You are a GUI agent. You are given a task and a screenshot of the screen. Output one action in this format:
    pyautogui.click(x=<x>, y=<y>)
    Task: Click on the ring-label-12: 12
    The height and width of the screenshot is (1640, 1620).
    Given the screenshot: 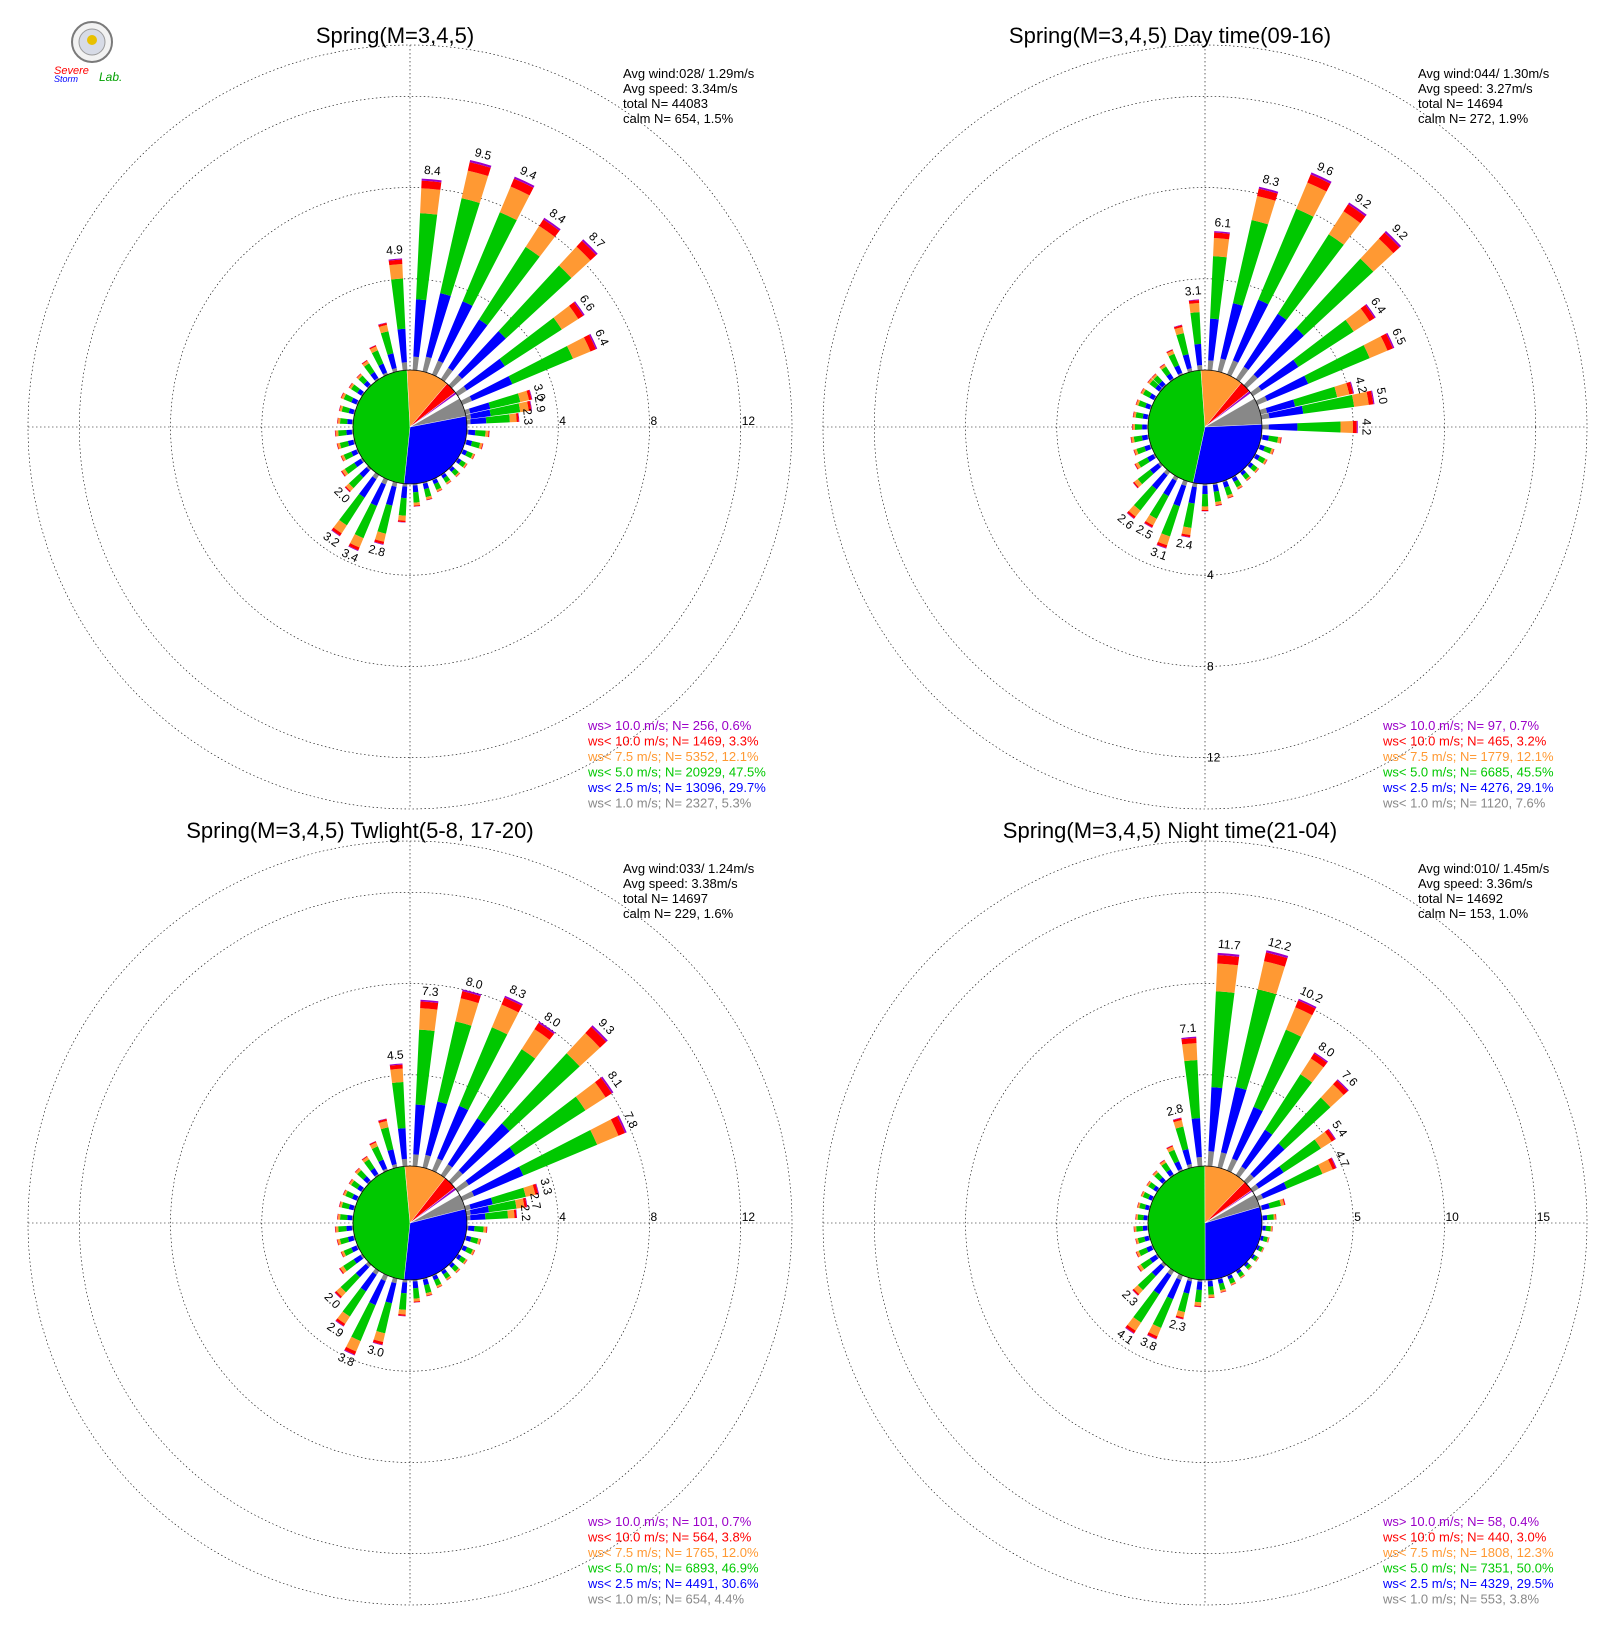 What is the action you would take?
    pyautogui.click(x=749, y=421)
    